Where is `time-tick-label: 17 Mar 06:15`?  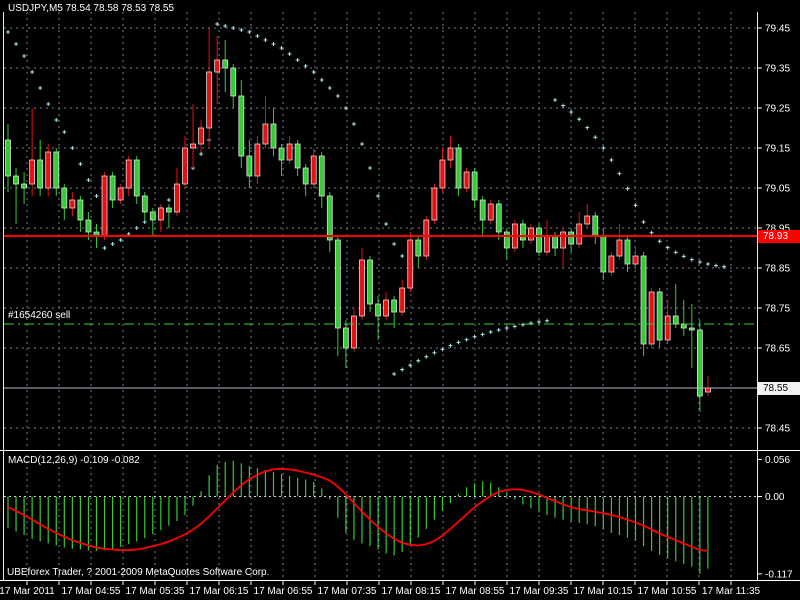
time-tick-label: 17 Mar 06:15 is located at coordinates (219, 591).